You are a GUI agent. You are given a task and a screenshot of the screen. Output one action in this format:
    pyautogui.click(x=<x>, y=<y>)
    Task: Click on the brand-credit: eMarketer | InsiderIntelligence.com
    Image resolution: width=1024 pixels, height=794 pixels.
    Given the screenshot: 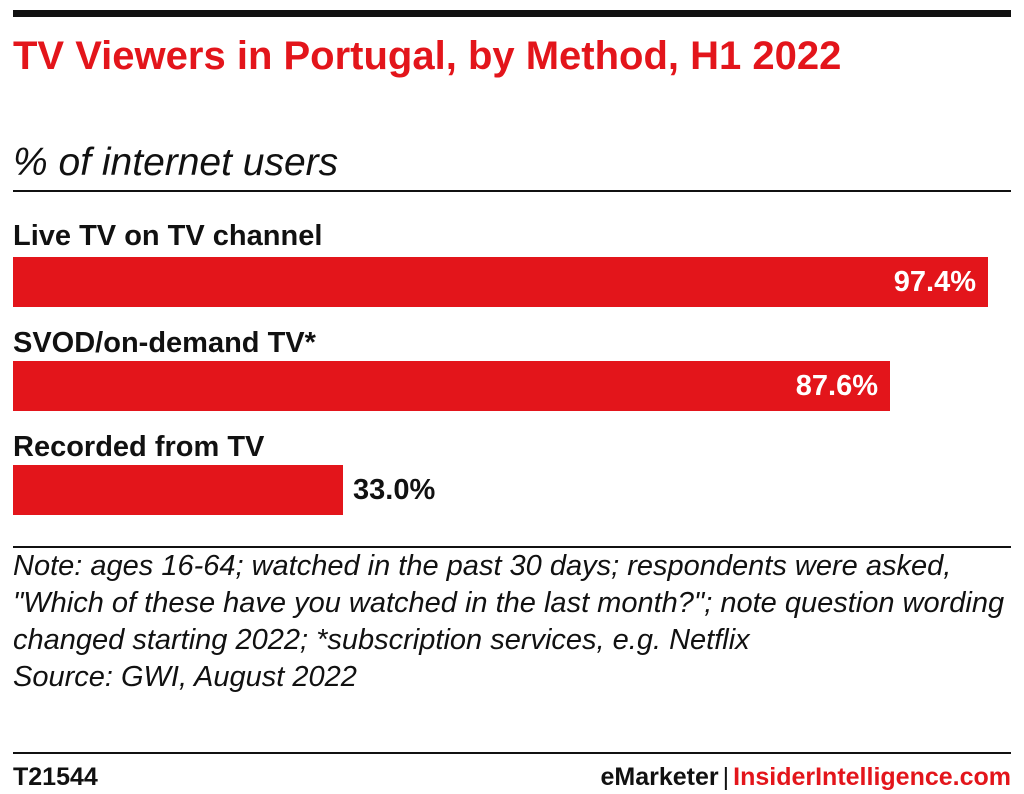 What is the action you would take?
    pyautogui.click(x=806, y=777)
    